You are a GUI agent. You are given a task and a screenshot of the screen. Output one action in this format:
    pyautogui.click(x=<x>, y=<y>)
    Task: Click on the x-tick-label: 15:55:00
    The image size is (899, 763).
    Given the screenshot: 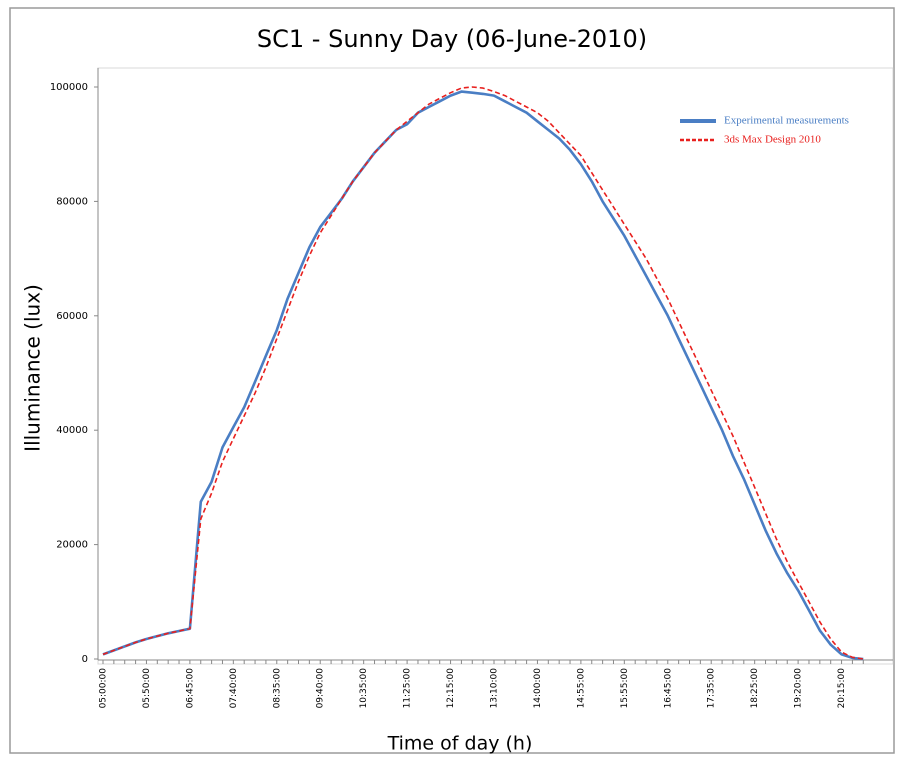 What is the action you would take?
    pyautogui.click(x=625, y=688)
    